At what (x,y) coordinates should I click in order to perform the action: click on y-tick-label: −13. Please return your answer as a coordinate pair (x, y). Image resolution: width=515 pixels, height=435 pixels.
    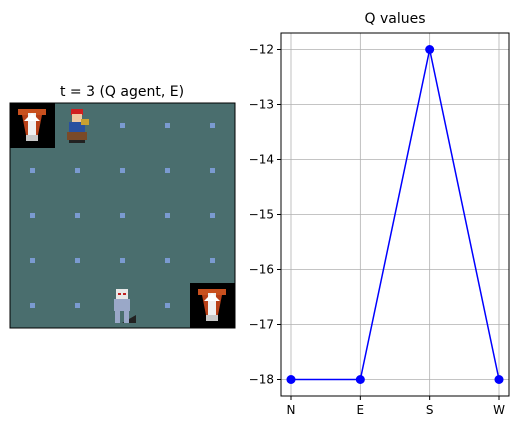
    Looking at the image, I should click on (261, 105).